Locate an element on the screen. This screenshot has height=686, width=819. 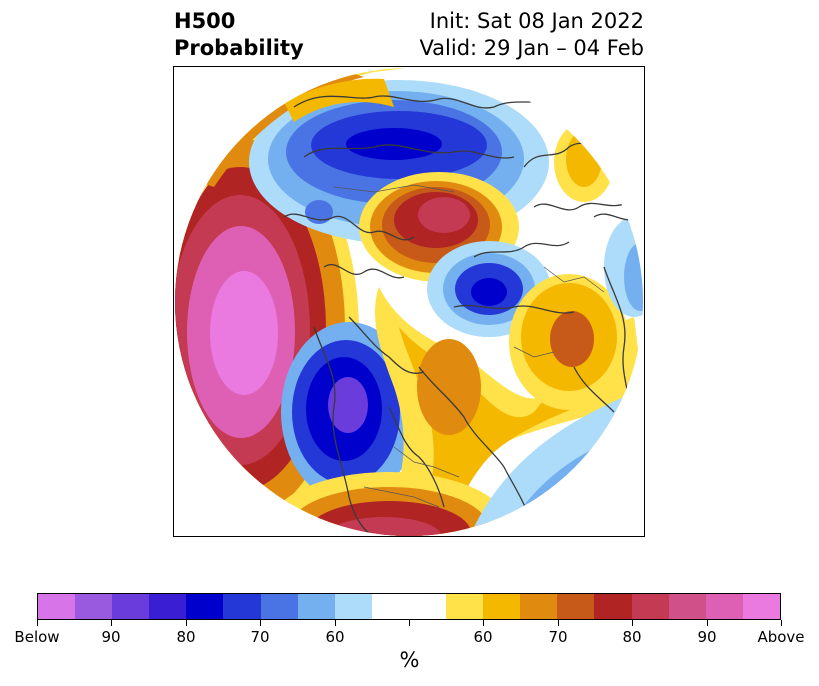
canada-trough is located at coordinates (349, 412).